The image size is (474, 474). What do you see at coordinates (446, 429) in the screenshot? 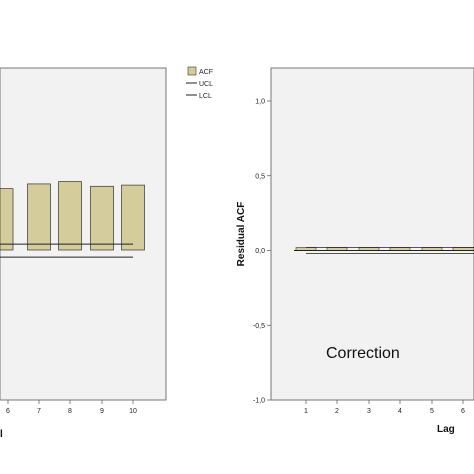
I see `right-x-axis-title: Lag` at bounding box center [446, 429].